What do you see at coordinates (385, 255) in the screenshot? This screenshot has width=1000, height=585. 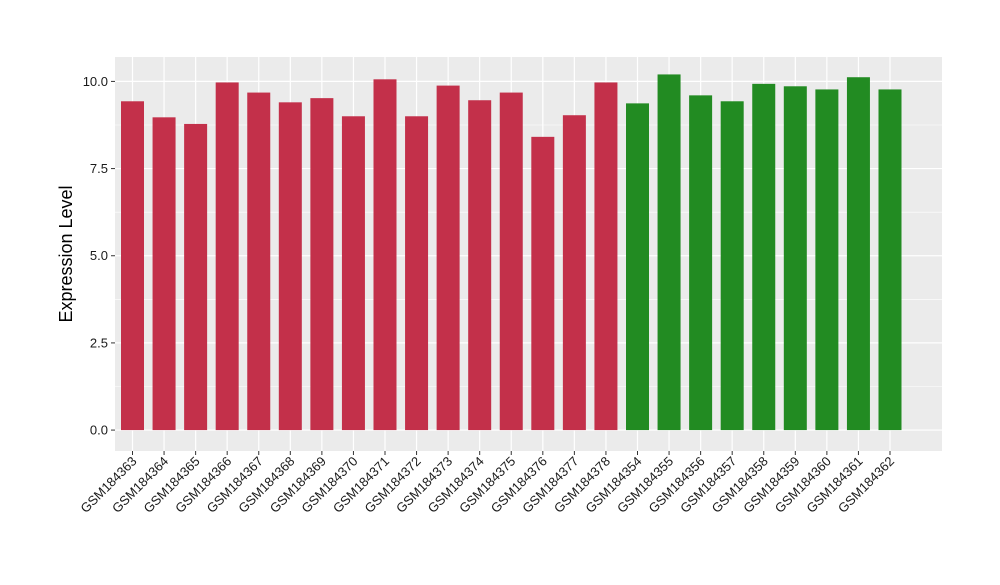 I see `bar-GSM184371` at bounding box center [385, 255].